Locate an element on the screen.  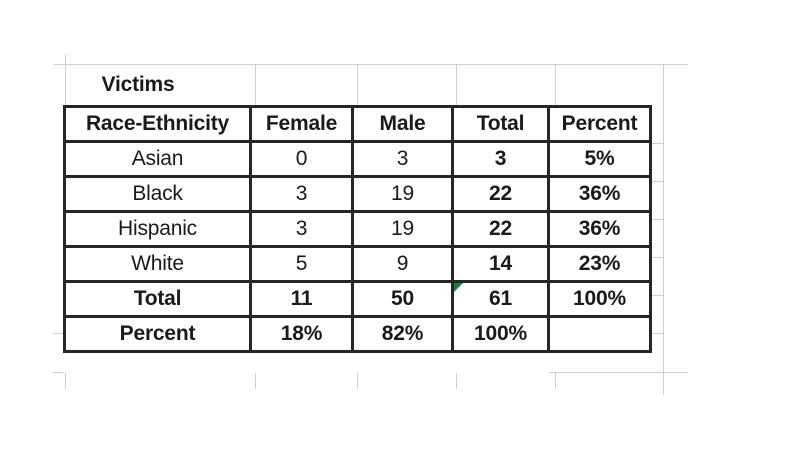
cell-total-label: Total is located at coordinates (157, 299).